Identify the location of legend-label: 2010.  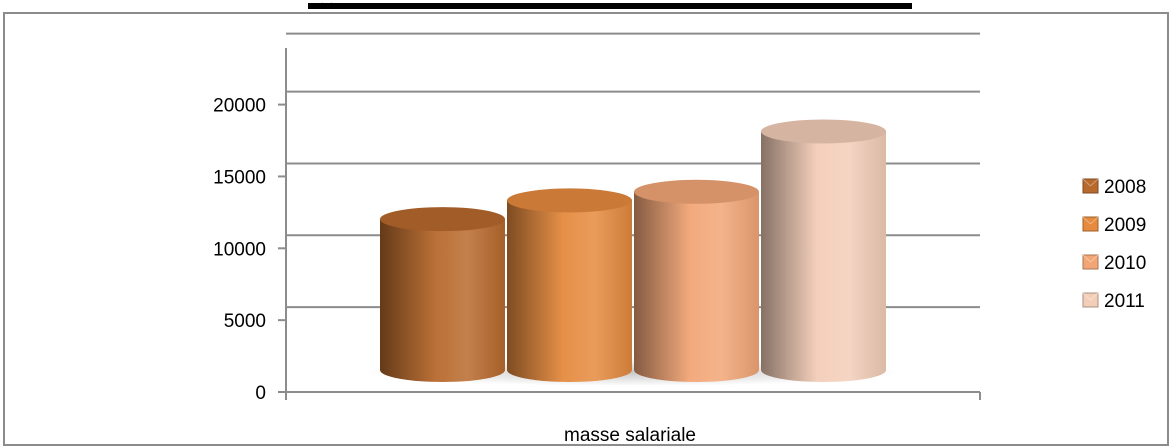
(1125, 263).